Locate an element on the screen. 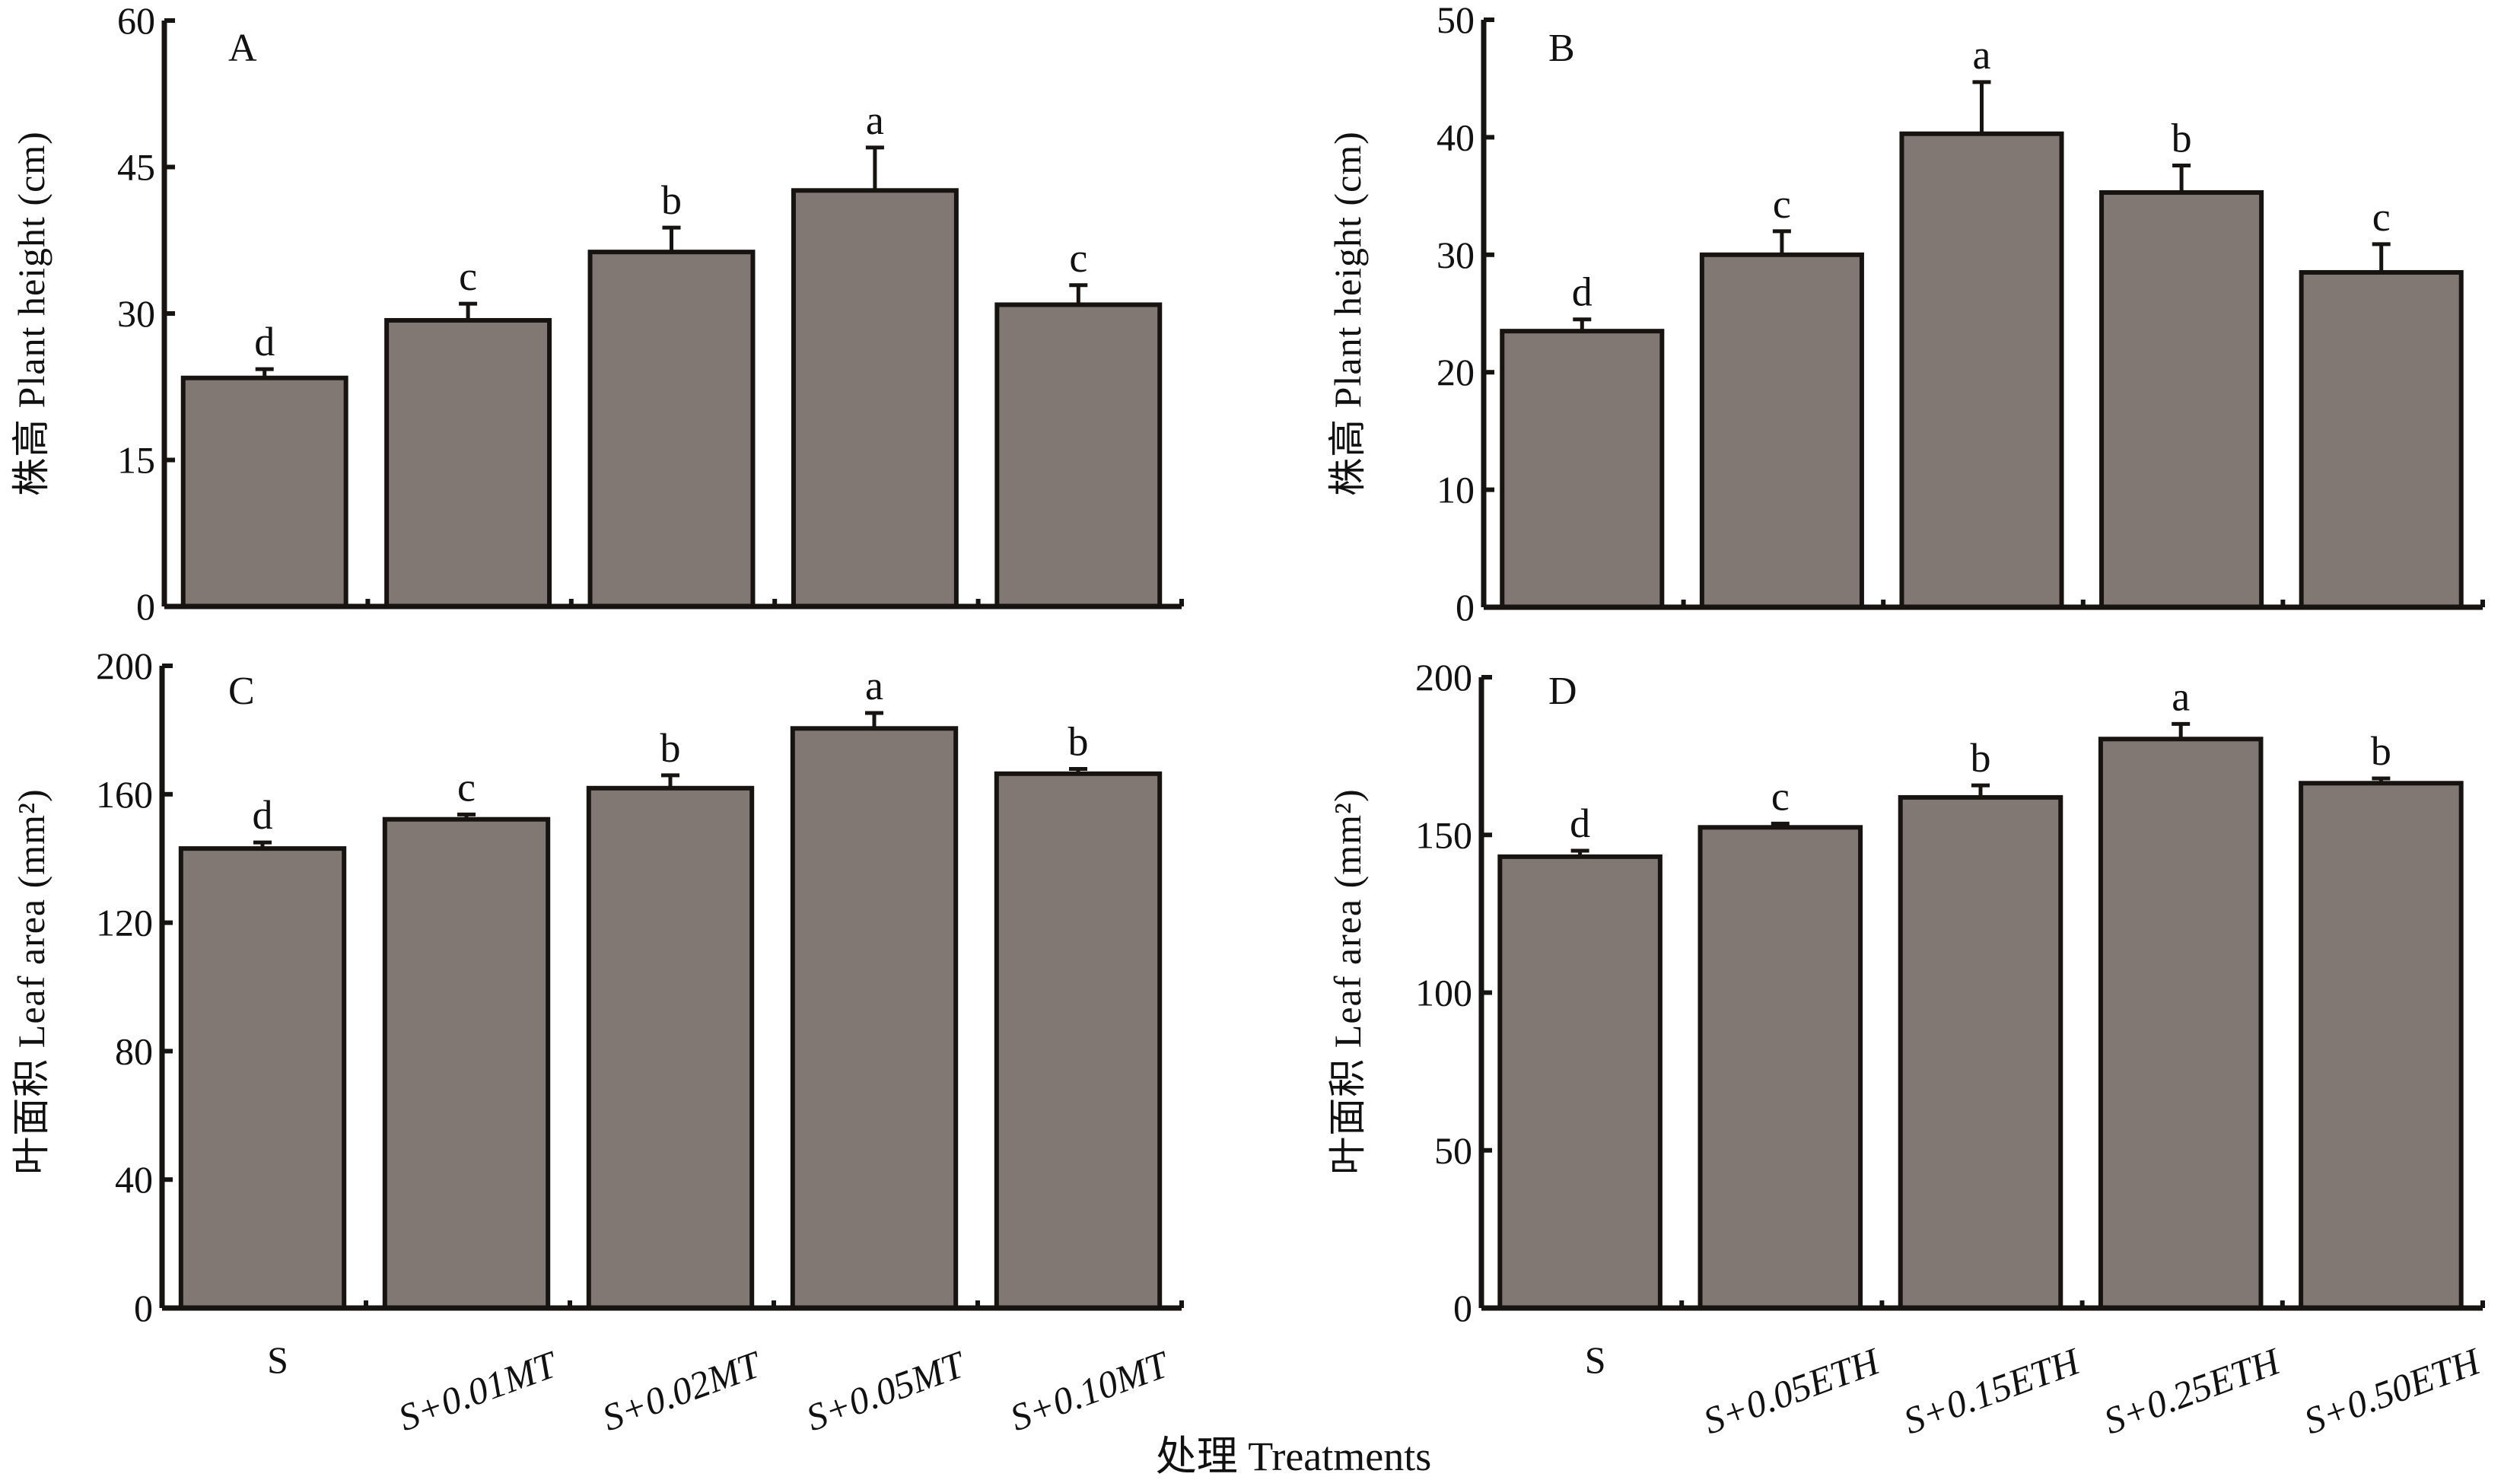 The image size is (2520, 1480). y-tick-label: 45 is located at coordinates (136, 167).